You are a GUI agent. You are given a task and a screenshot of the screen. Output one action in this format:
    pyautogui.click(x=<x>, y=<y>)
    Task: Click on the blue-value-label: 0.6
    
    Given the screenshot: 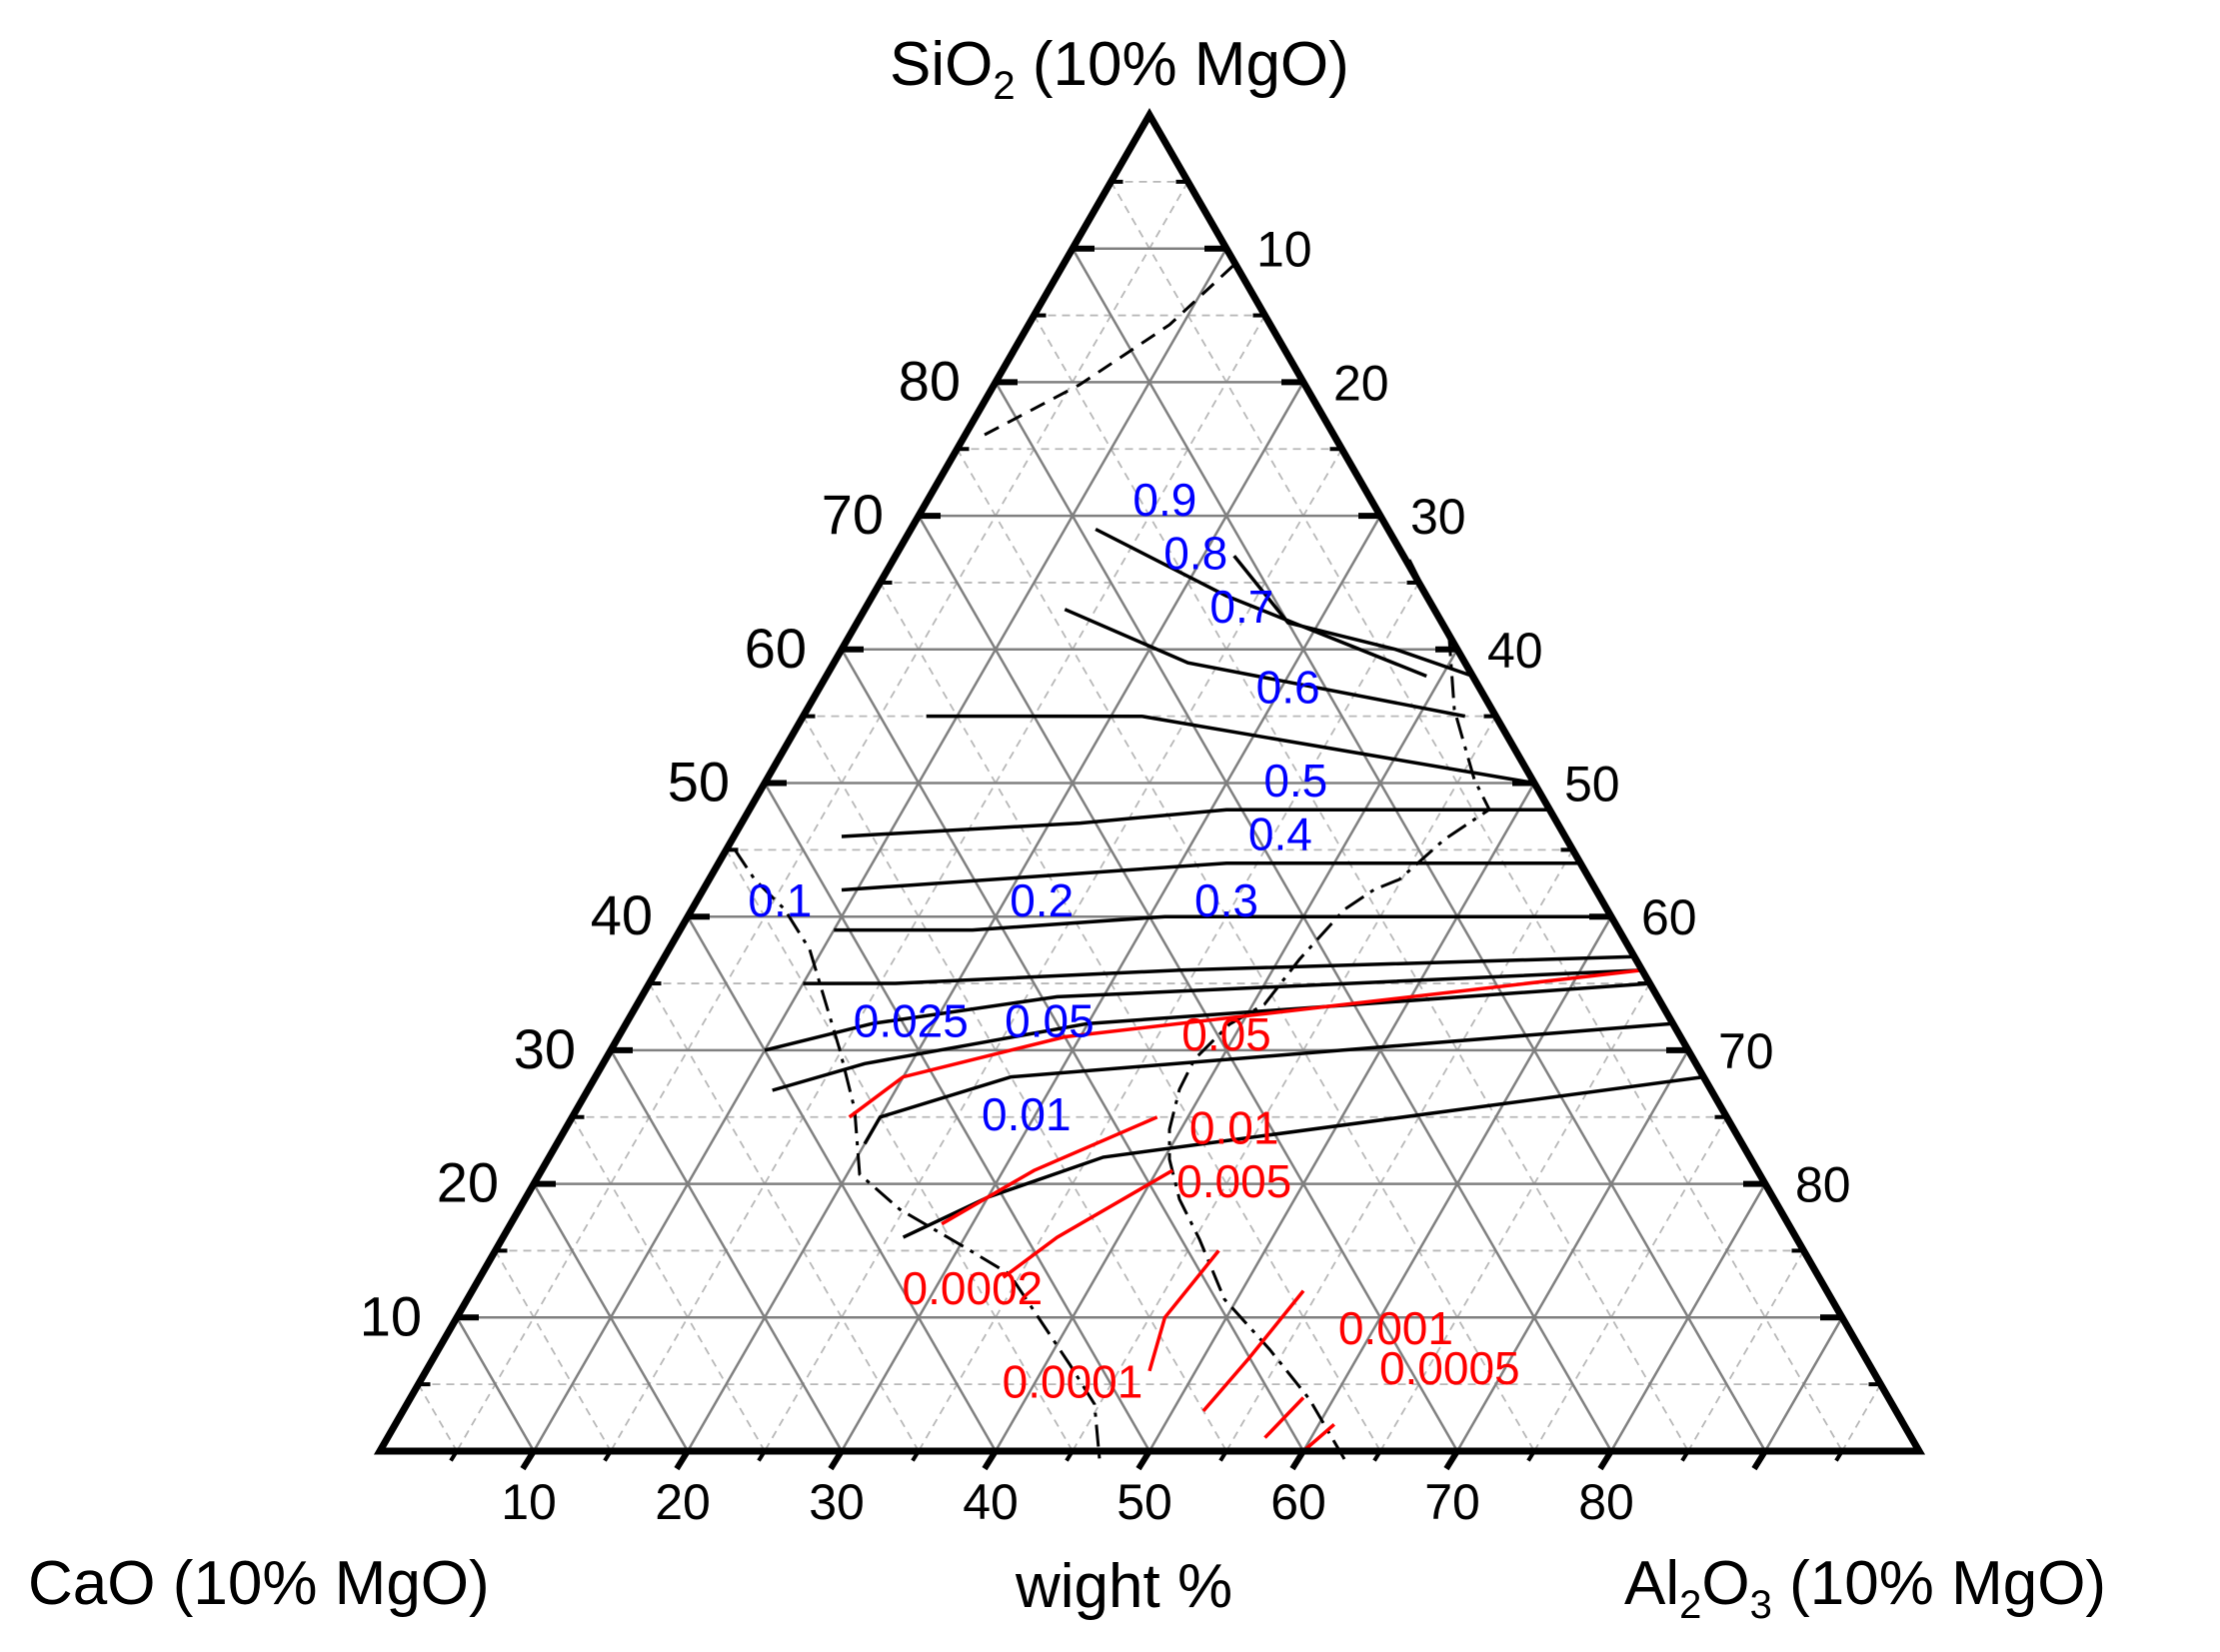 What is the action you would take?
    pyautogui.click(x=1288, y=687)
    